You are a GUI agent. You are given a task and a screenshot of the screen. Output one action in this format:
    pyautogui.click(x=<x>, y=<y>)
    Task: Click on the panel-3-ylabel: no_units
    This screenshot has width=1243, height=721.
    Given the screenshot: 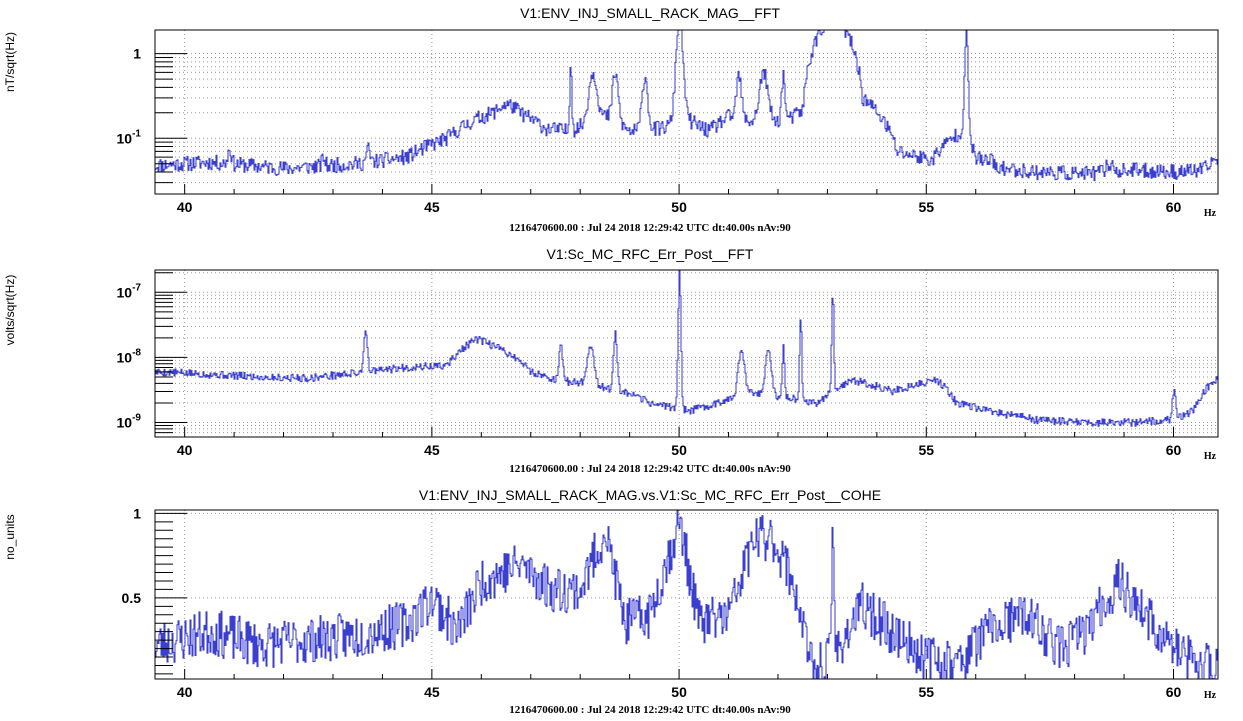 What is the action you would take?
    pyautogui.click(x=10, y=536)
    